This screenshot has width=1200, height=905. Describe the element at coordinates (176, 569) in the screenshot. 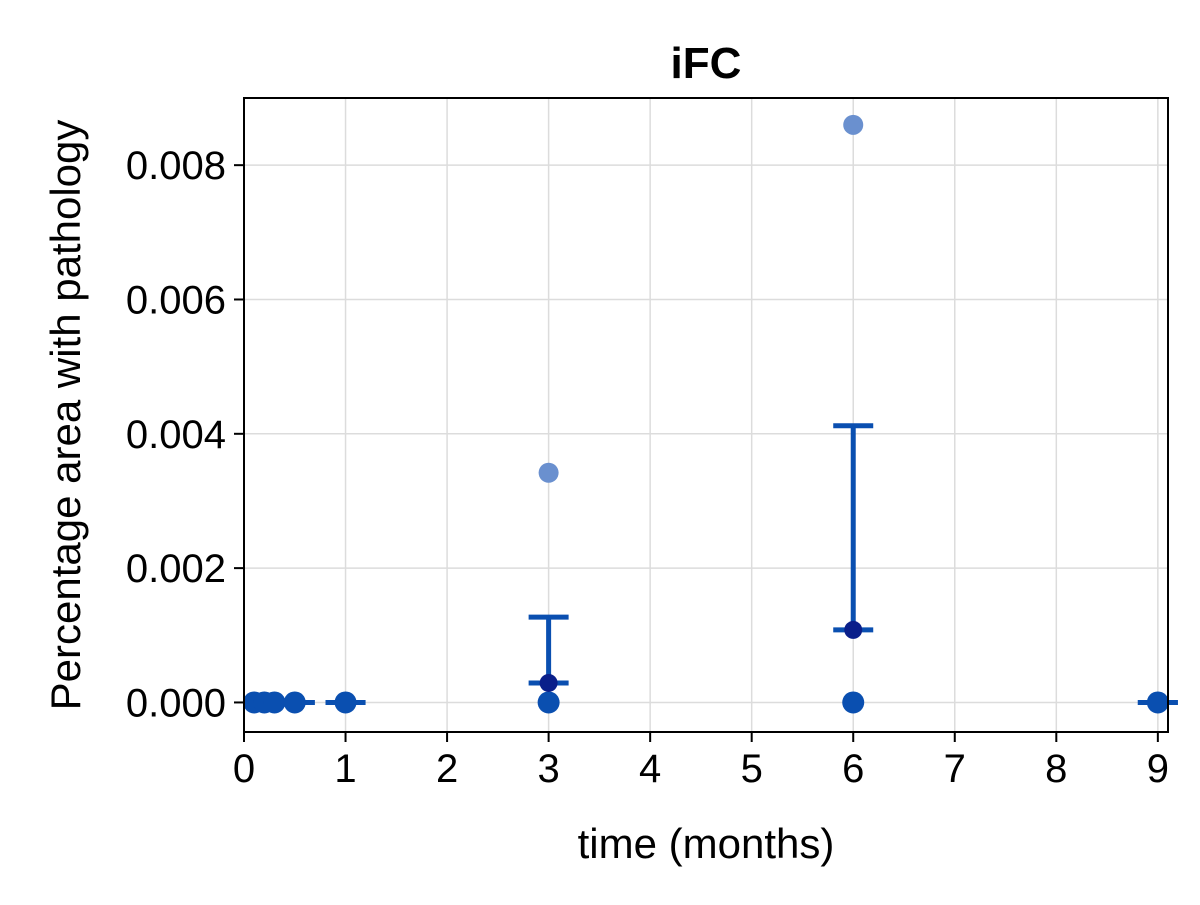

I see `y-tick-label: 0.002` at that location.